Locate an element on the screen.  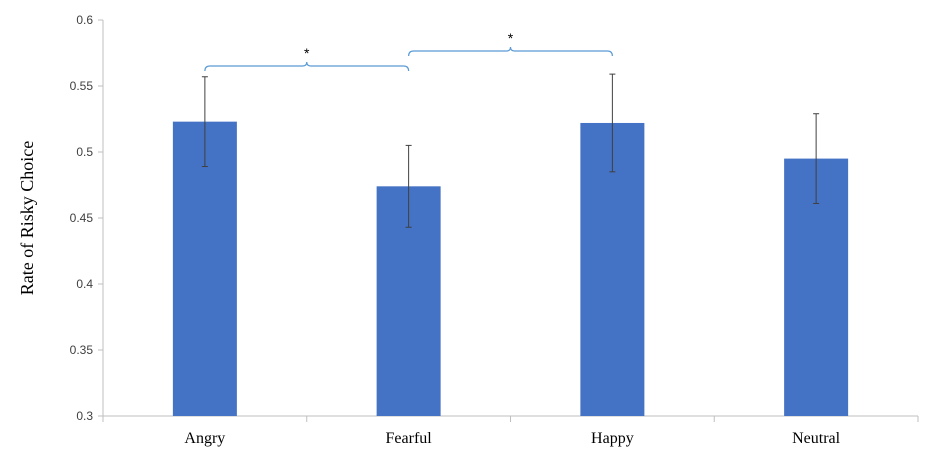
y-axis-title: Rate of Risky Choice is located at coordinates (27, 218).